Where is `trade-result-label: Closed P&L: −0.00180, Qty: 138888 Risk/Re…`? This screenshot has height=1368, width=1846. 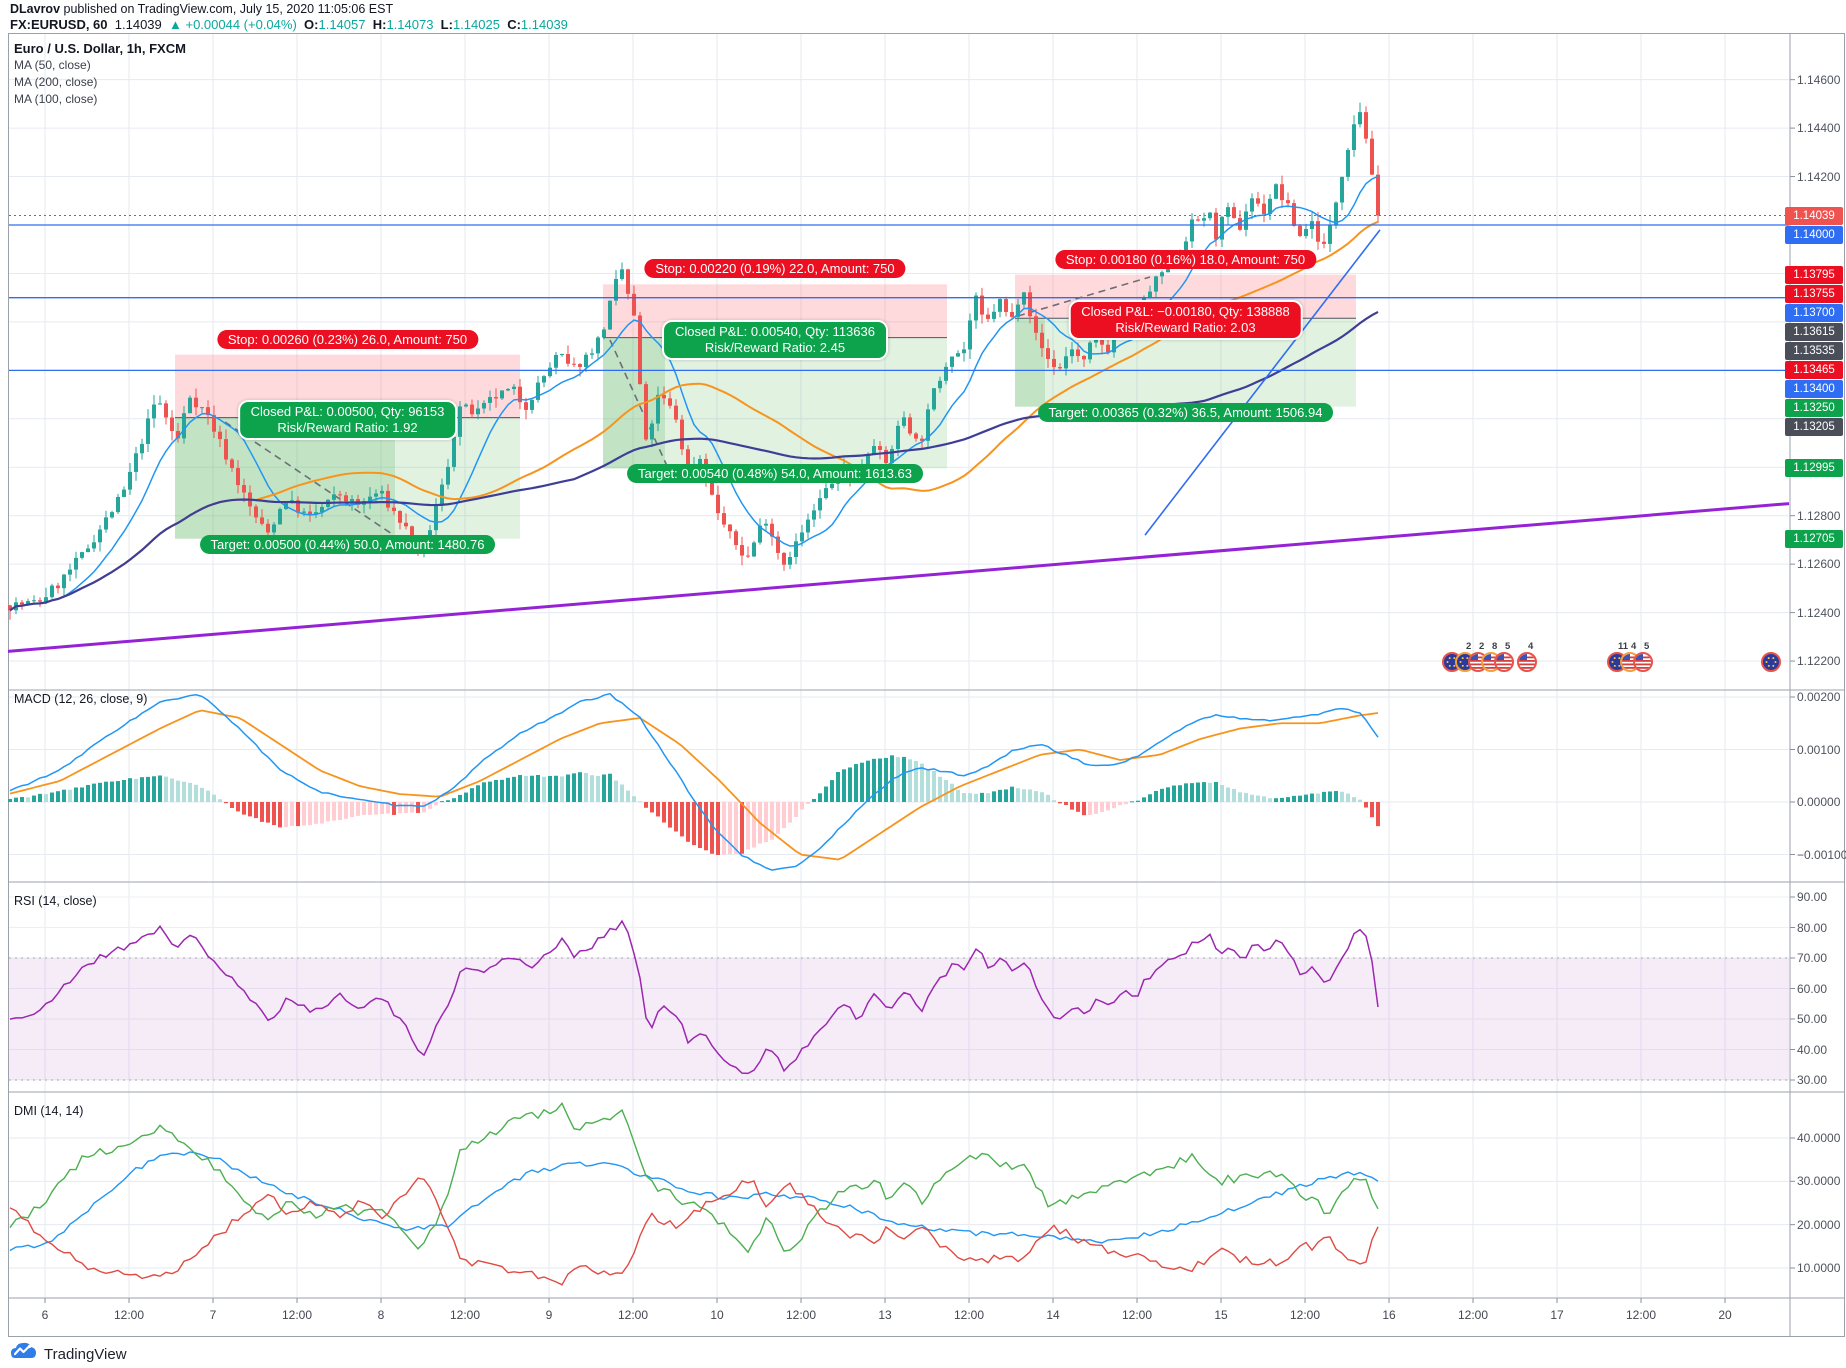
trade-result-label: Closed P&L: −0.00180, Qty: 138888 Risk/Re… is located at coordinates (1185, 320).